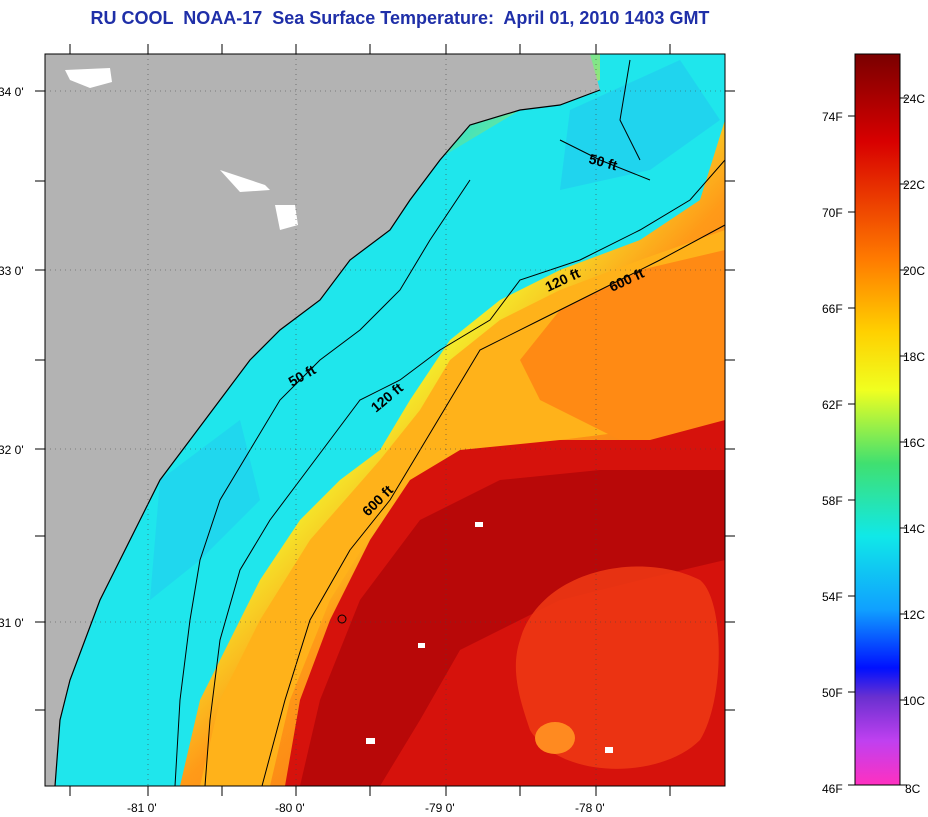 The height and width of the screenshot is (817, 928). I want to click on depth-label-50ft: 50 ft, so click(603, 161).